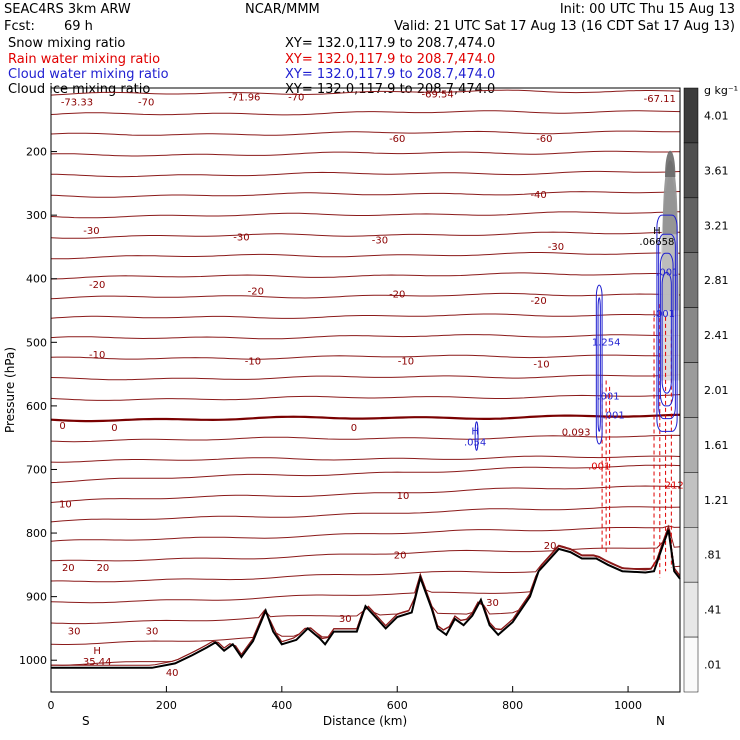 This screenshot has width=740, height=740. Describe the element at coordinates (656, 242) in the screenshot. I see `maximum-value: .06658` at that location.